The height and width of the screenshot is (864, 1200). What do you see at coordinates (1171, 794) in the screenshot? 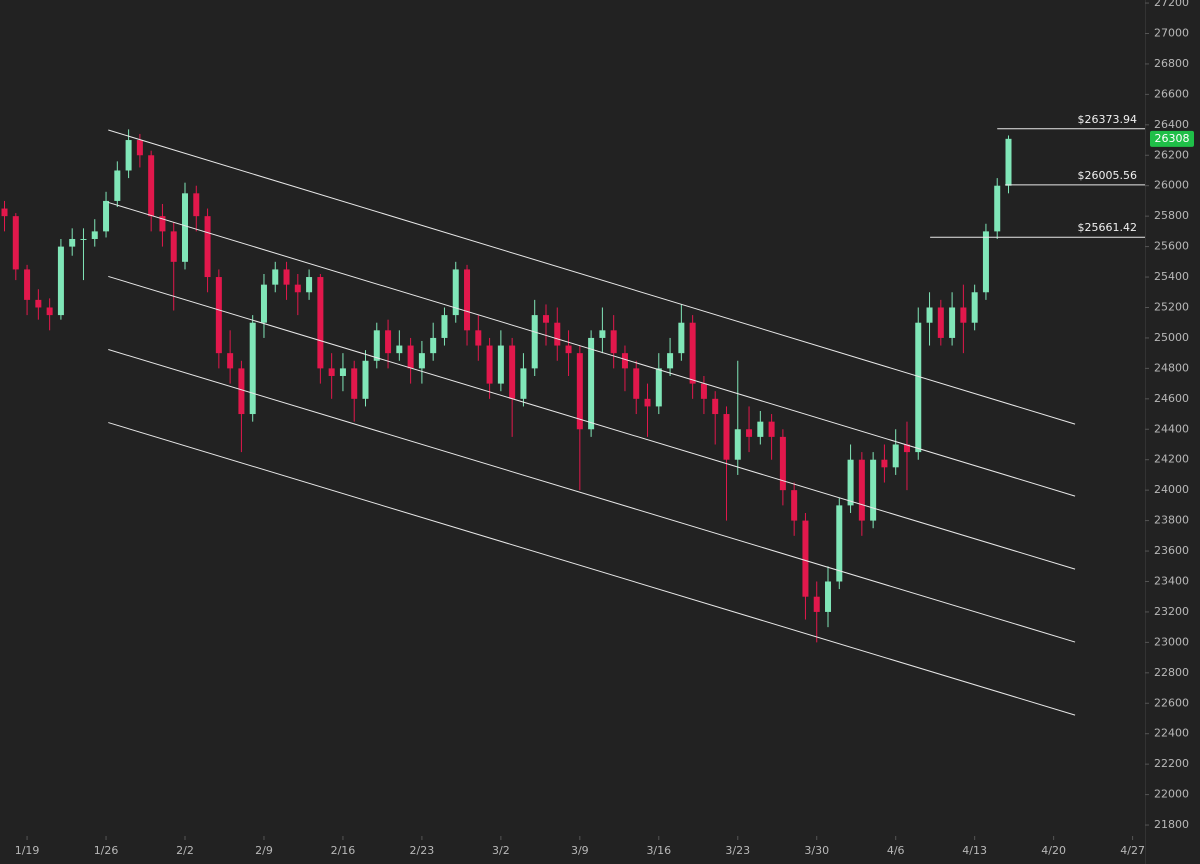
I see `y-tick-label: 22000` at bounding box center [1171, 794].